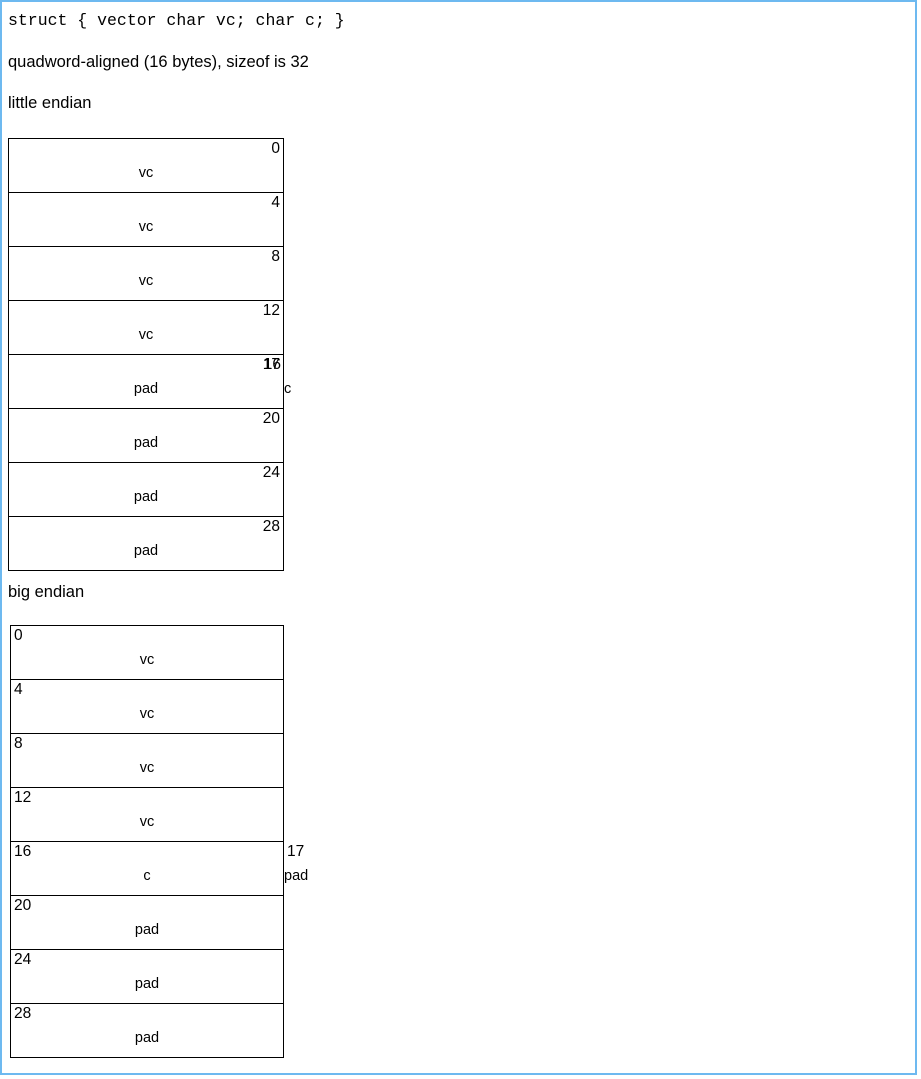 This screenshot has height=1079, width=921. I want to click on little_endian-cell-vc: 0 vc, so click(146, 165).